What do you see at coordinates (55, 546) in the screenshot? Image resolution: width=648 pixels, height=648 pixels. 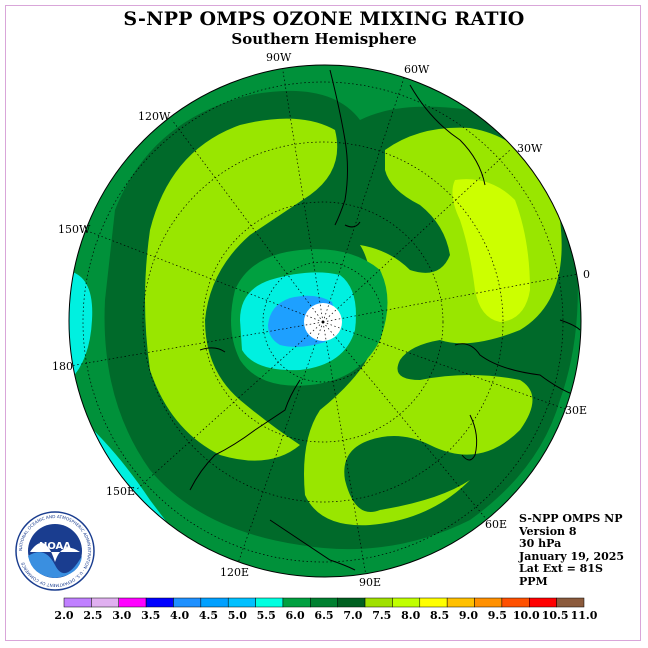 I see `noaa-logo-text: NOAA` at bounding box center [55, 546].